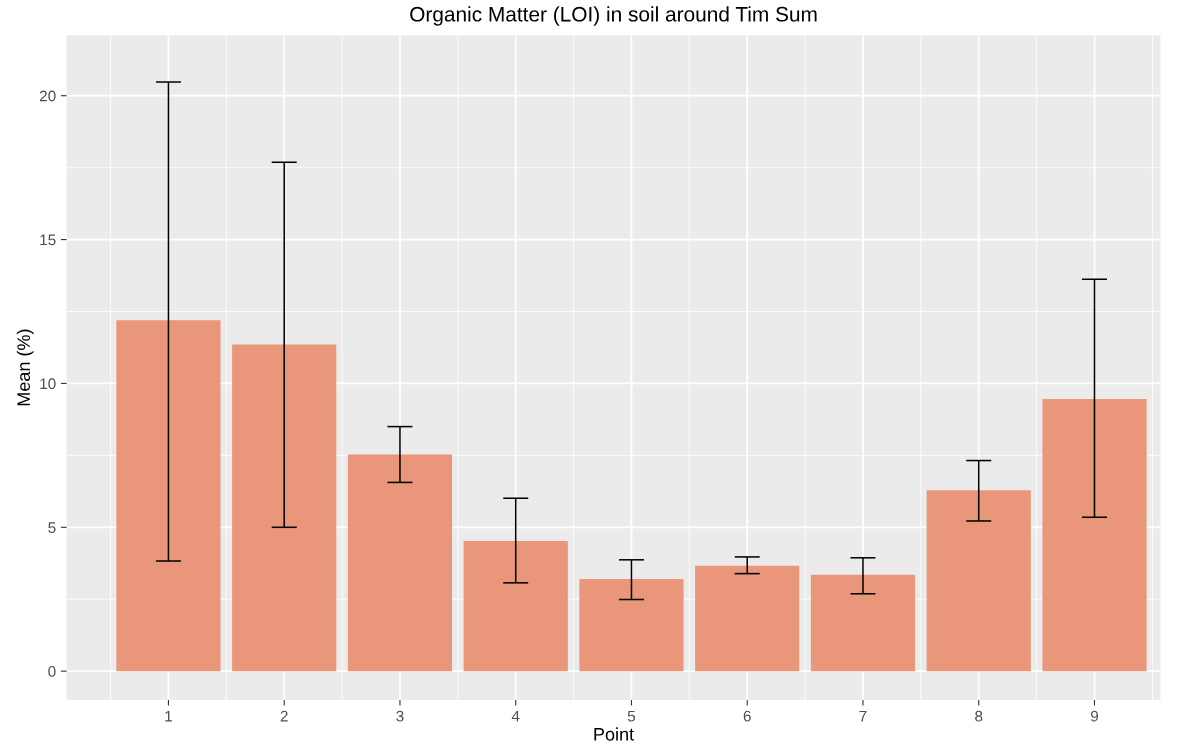  I want to click on x-tick-label: 4, so click(515, 716).